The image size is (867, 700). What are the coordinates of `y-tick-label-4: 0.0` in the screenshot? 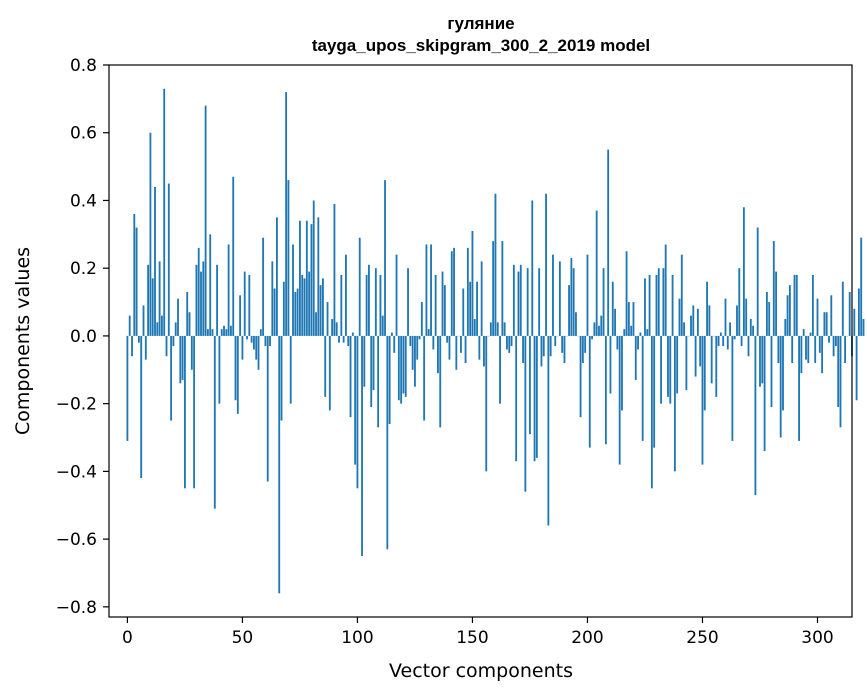 It's located at (83, 337).